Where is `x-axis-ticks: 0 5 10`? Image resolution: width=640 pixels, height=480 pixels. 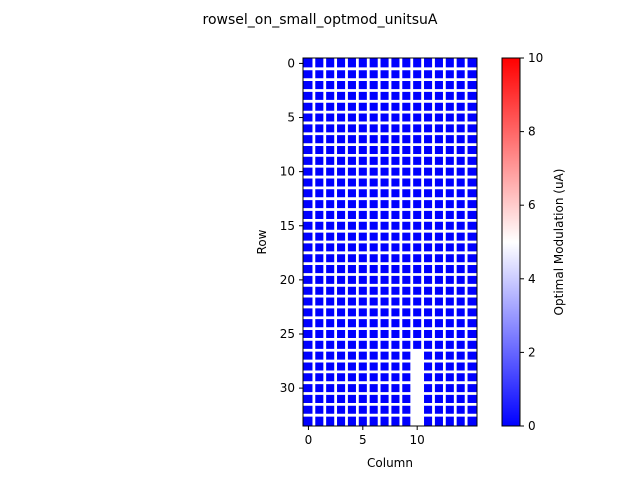 x-axis-ticks: 0 5 10 is located at coordinates (365, 436).